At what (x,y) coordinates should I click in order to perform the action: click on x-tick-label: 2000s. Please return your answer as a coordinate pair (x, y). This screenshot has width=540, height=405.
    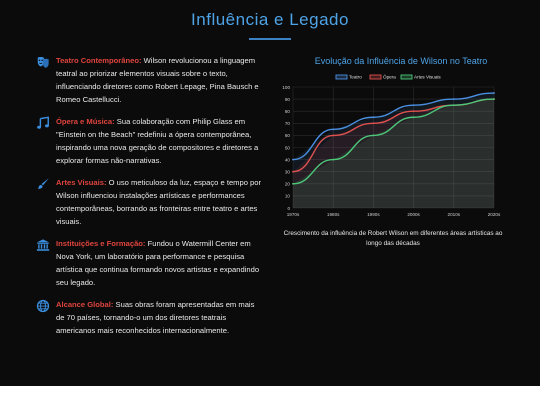
    Looking at the image, I should click on (413, 214).